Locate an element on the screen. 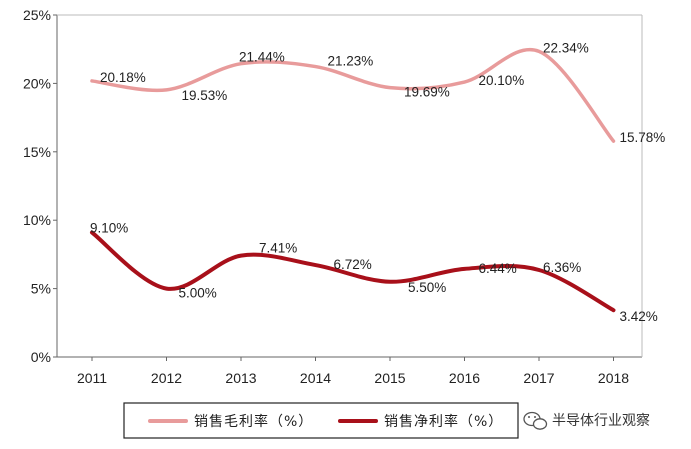 This screenshot has height=449, width=691. data-label: 19.69% is located at coordinates (427, 92).